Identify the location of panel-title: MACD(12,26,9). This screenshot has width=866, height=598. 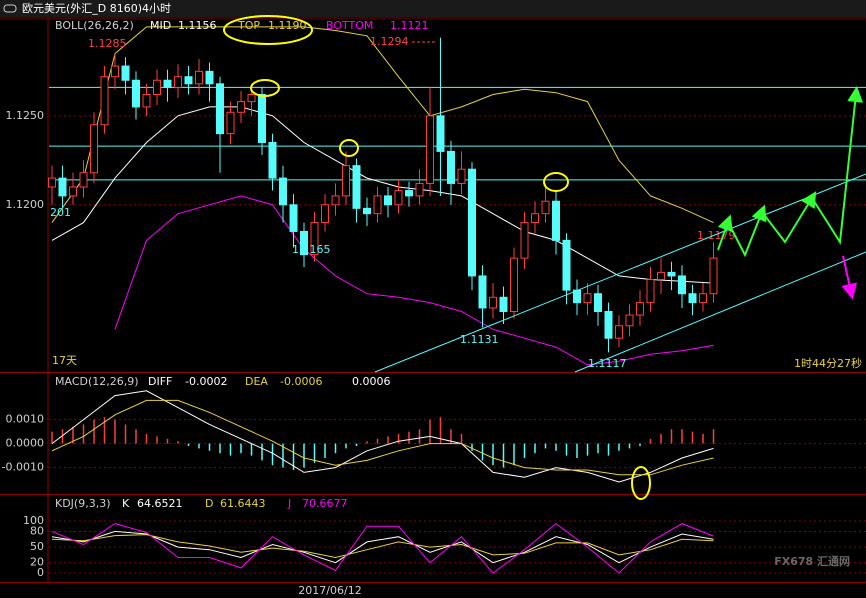
(97, 381).